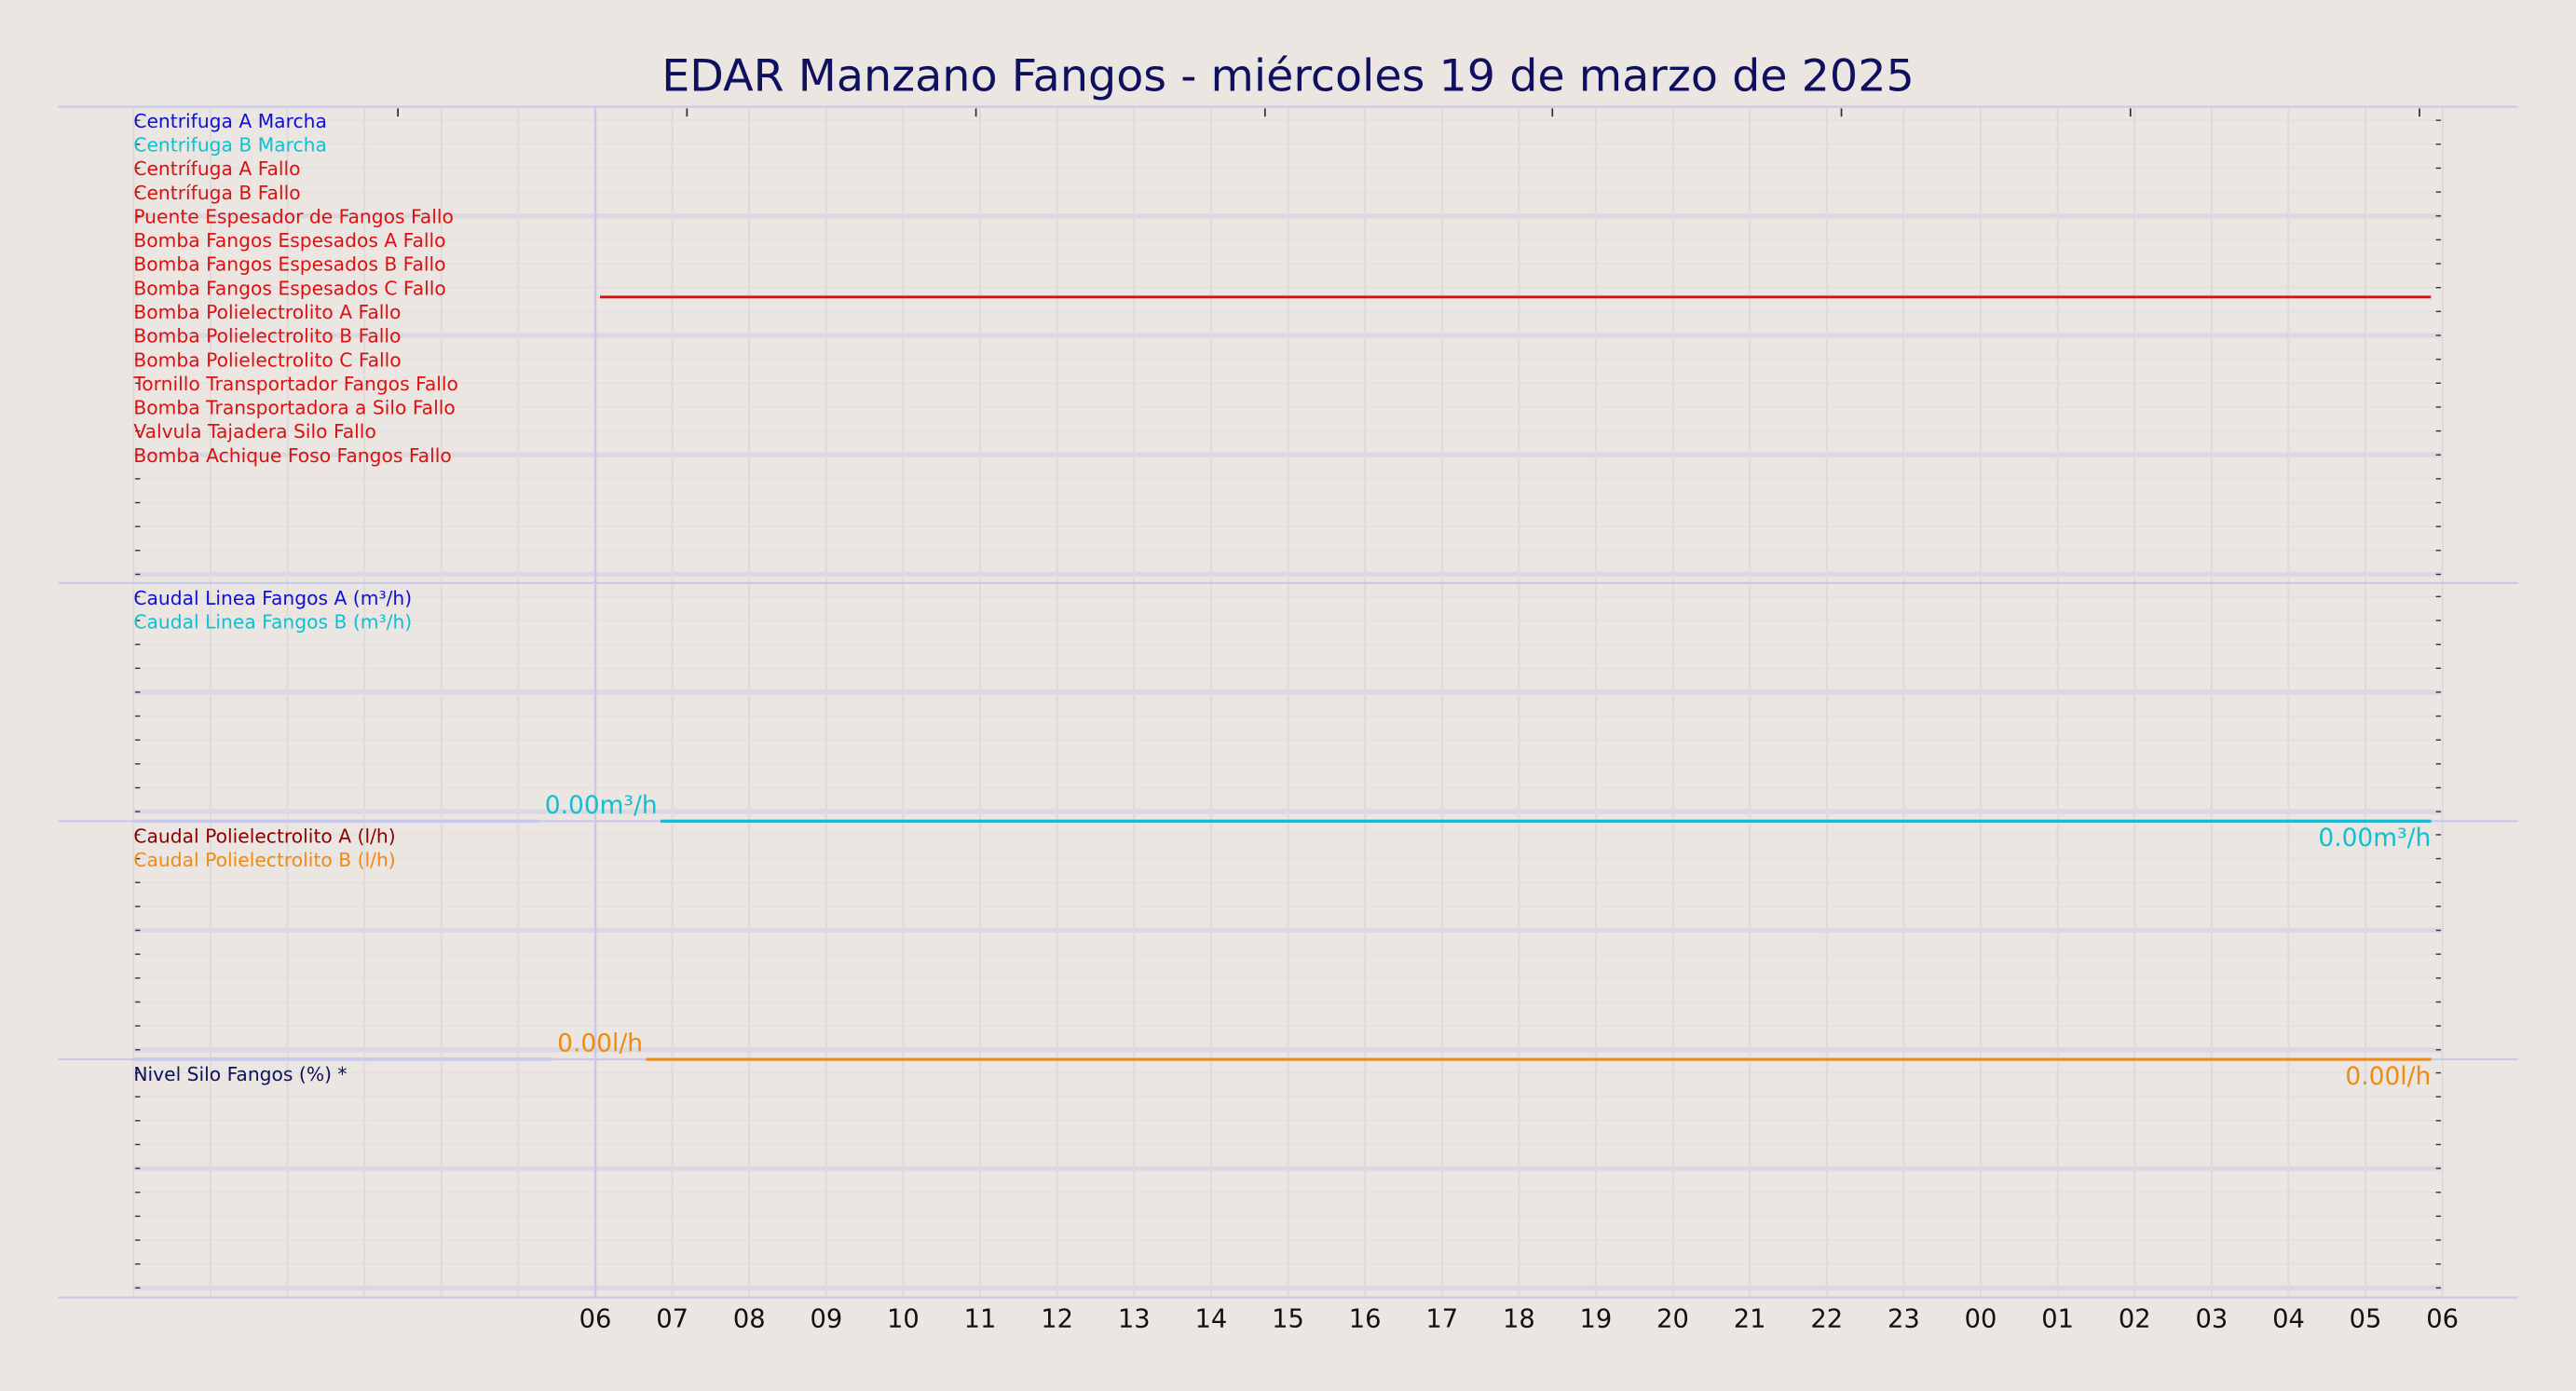  What do you see at coordinates (672, 1319) in the screenshot?
I see `x-tick-label: 07` at bounding box center [672, 1319].